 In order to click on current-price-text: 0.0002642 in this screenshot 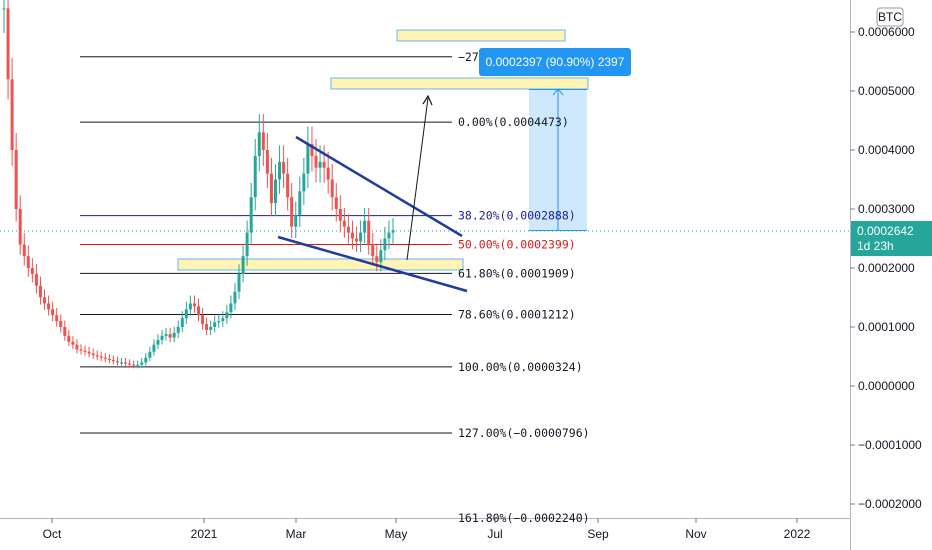, I will do `click(885, 231)`.